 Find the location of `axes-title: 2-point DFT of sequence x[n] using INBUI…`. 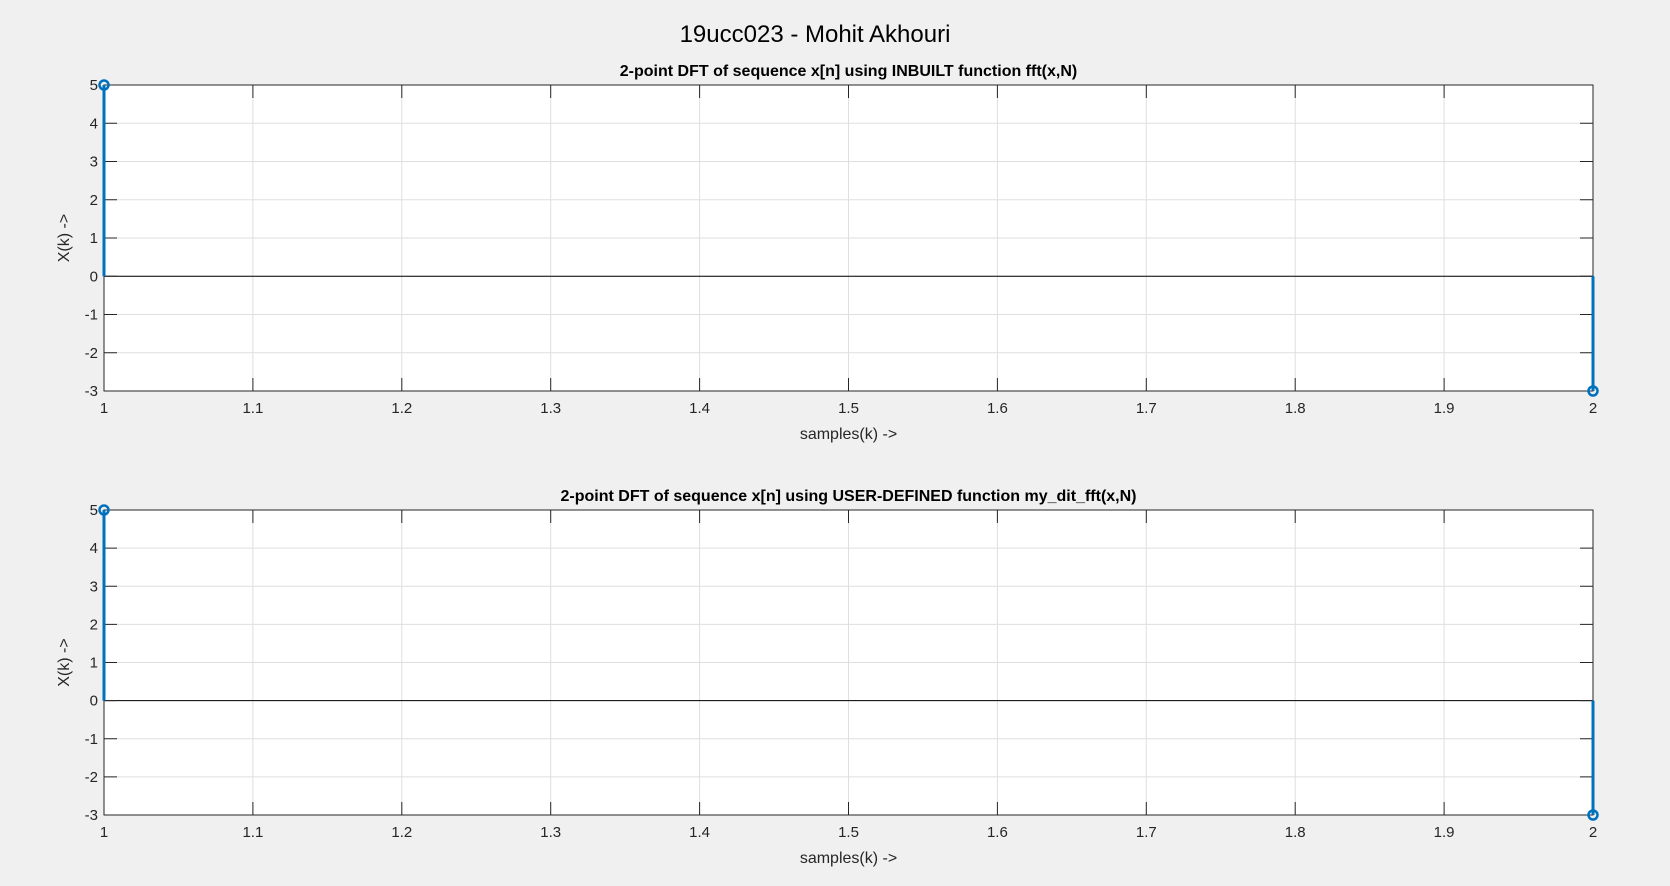

axes-title: 2-point DFT of sequence x[n] using INBUI… is located at coordinates (848, 71).